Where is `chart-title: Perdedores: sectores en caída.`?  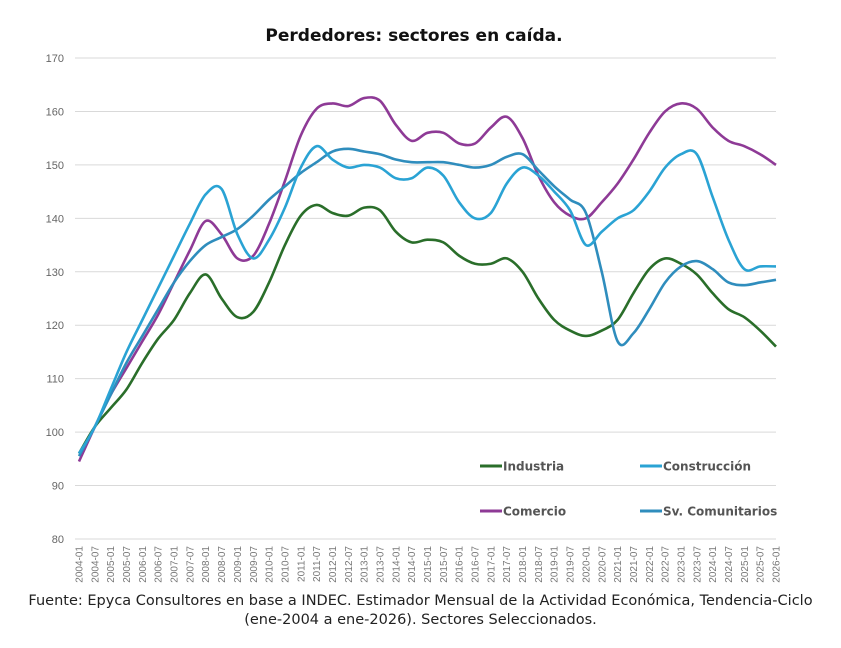
chart-title: Perdedores: sectores en caída. is located at coordinates (413, 36).